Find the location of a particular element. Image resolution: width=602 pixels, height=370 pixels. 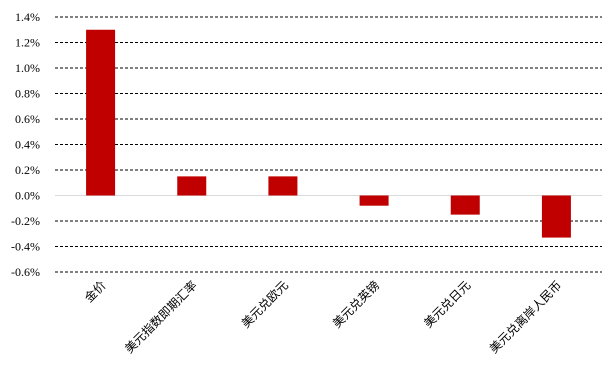

y-tick-label: 0.4% is located at coordinates (27, 145).